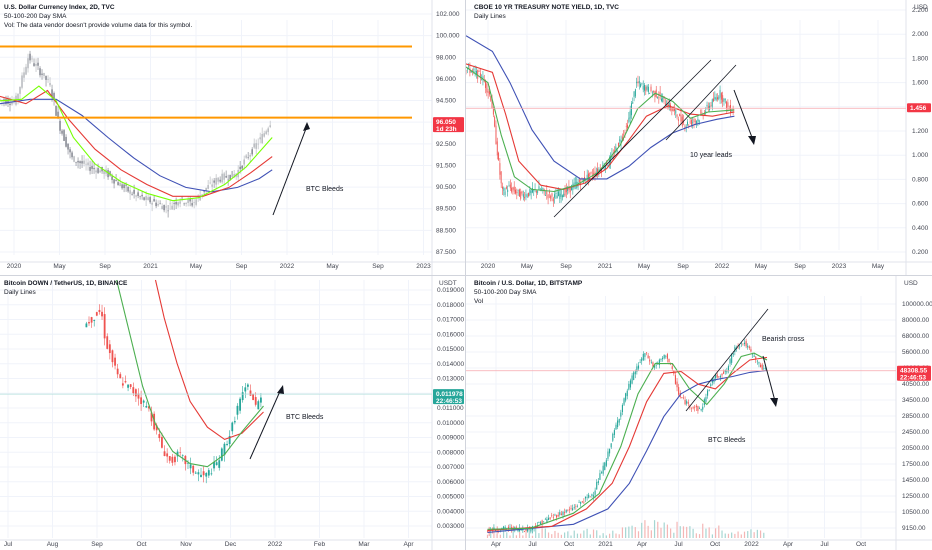 This screenshot has height=550, width=932. I want to click on sma-mid-line, so click(209, 360).